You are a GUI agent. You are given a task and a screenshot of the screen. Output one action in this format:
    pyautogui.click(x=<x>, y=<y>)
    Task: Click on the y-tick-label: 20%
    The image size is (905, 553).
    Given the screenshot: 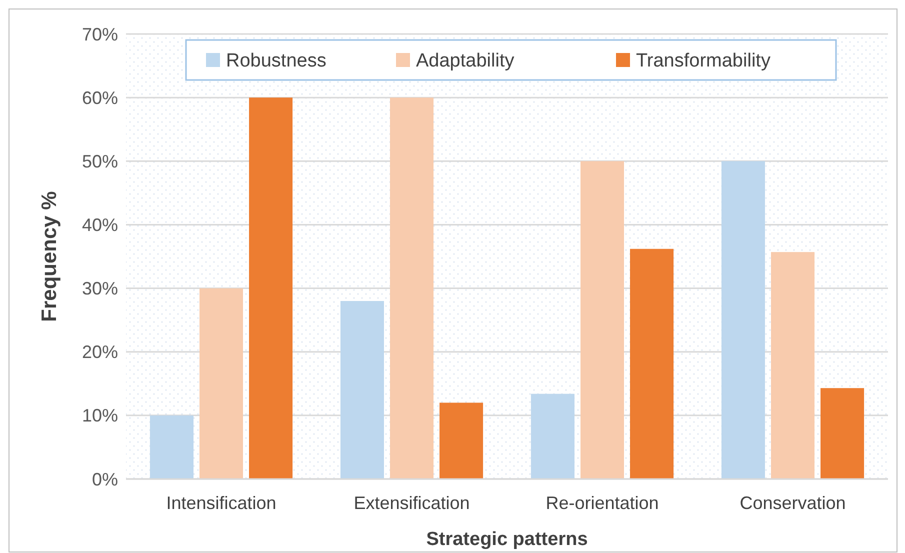 What is the action you would take?
    pyautogui.click(x=100, y=352)
    